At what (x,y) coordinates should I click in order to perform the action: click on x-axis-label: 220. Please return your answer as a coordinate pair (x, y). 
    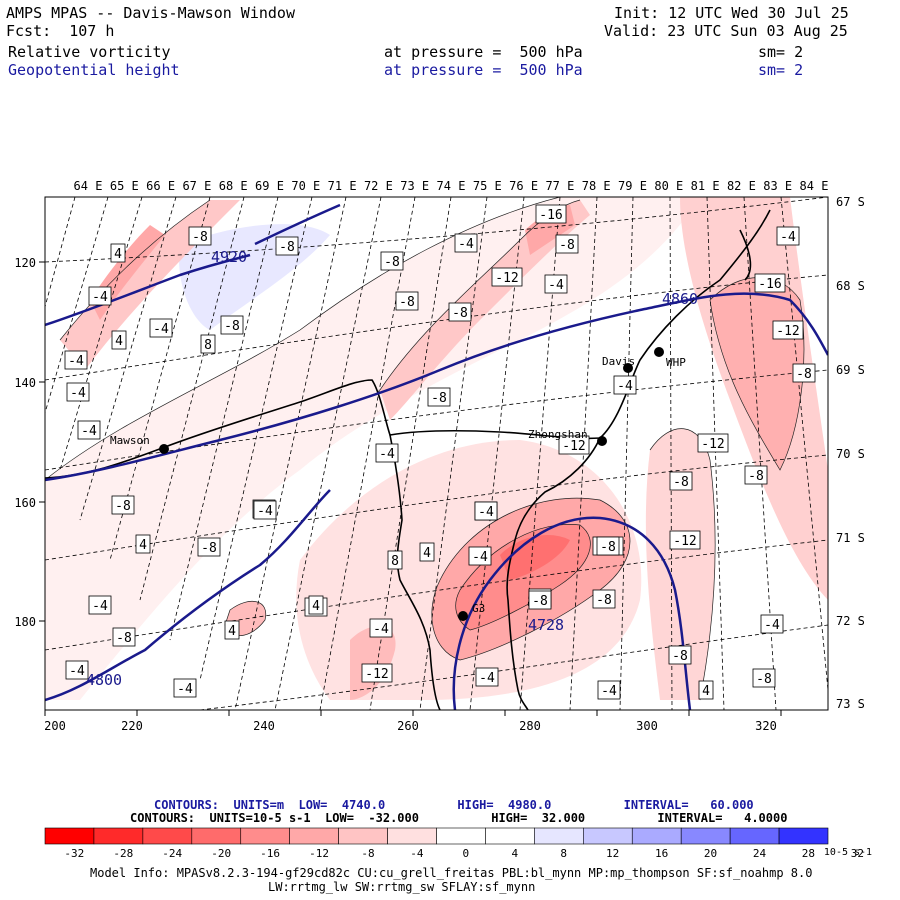
    Looking at the image, I should click on (132, 726).